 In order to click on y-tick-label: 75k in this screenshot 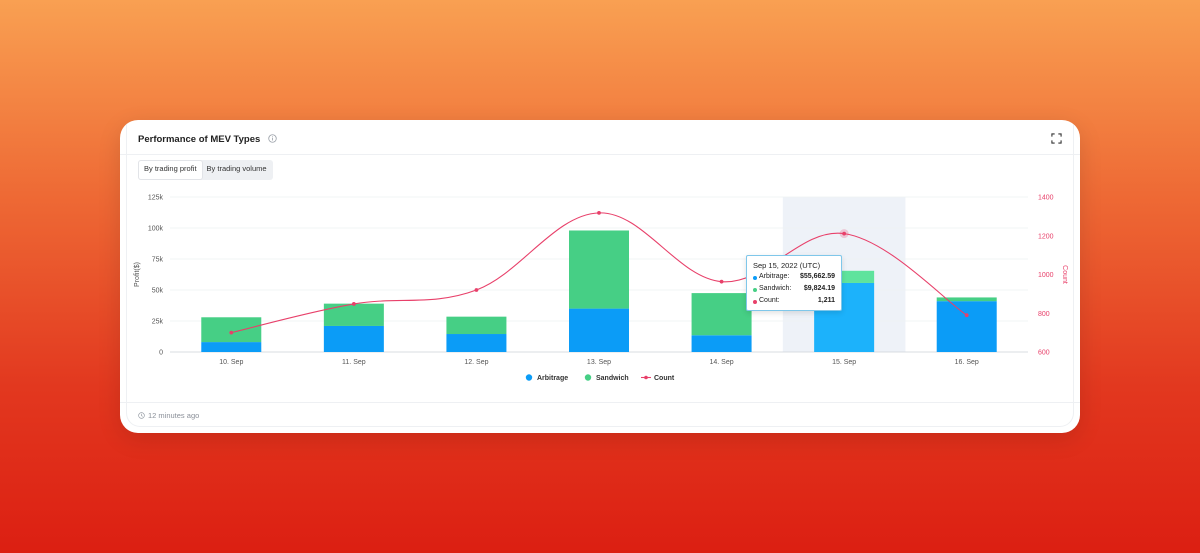, I will do `click(158, 260)`.